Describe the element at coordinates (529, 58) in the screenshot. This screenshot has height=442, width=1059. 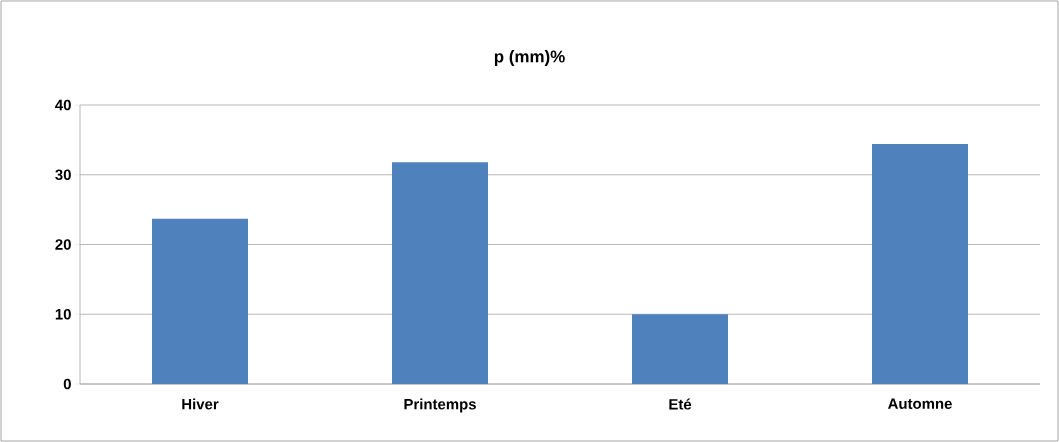
I see `chart-title: p (mm)%` at that location.